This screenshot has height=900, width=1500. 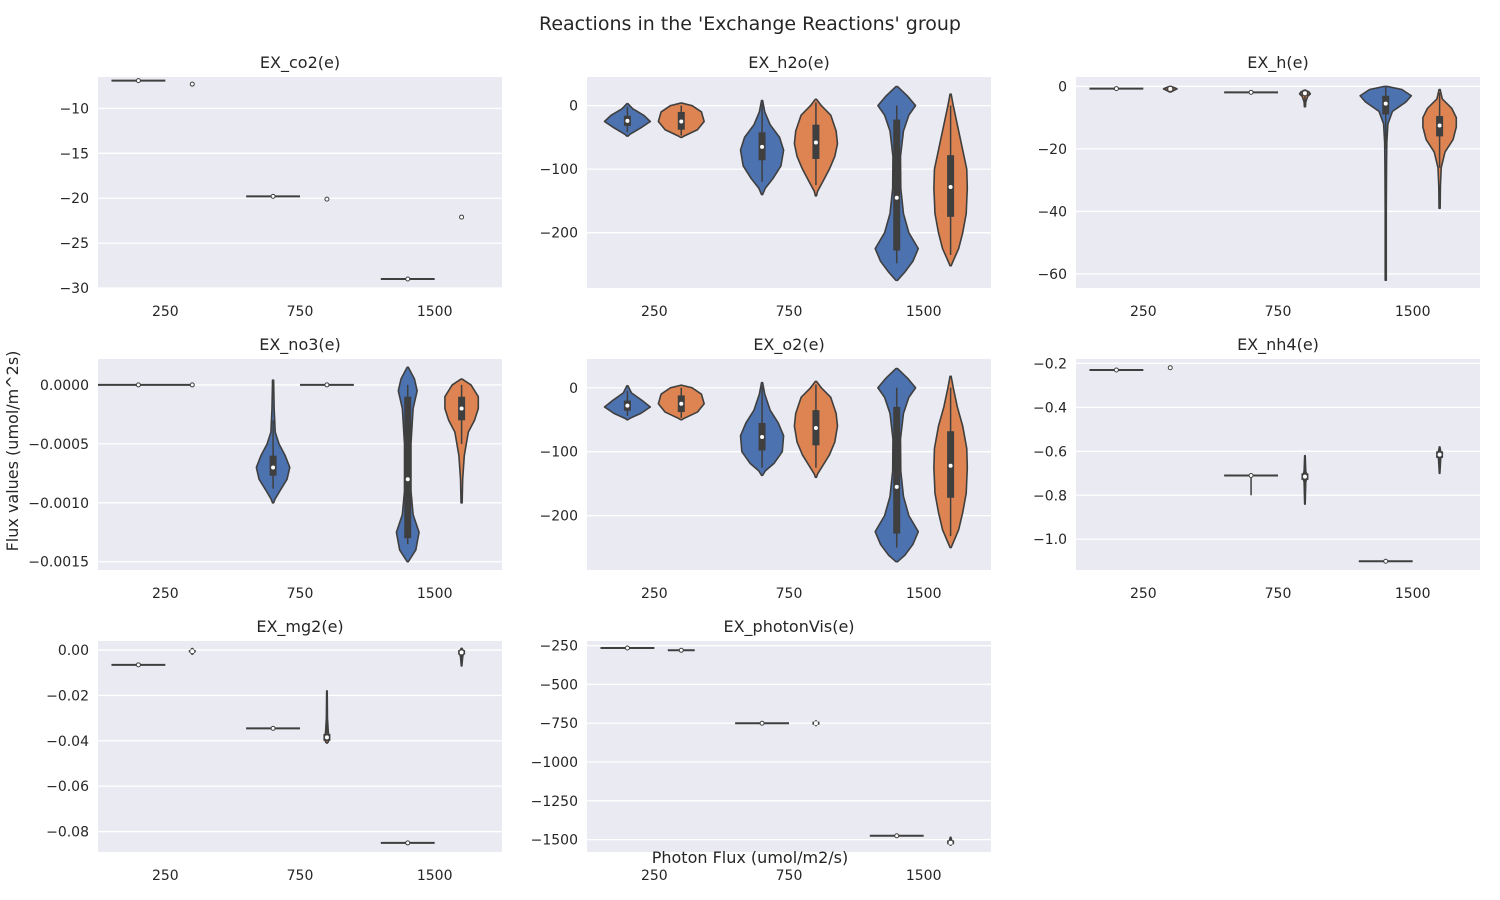 I want to click on subplot-title: EX_photonVis(e), so click(x=788, y=627).